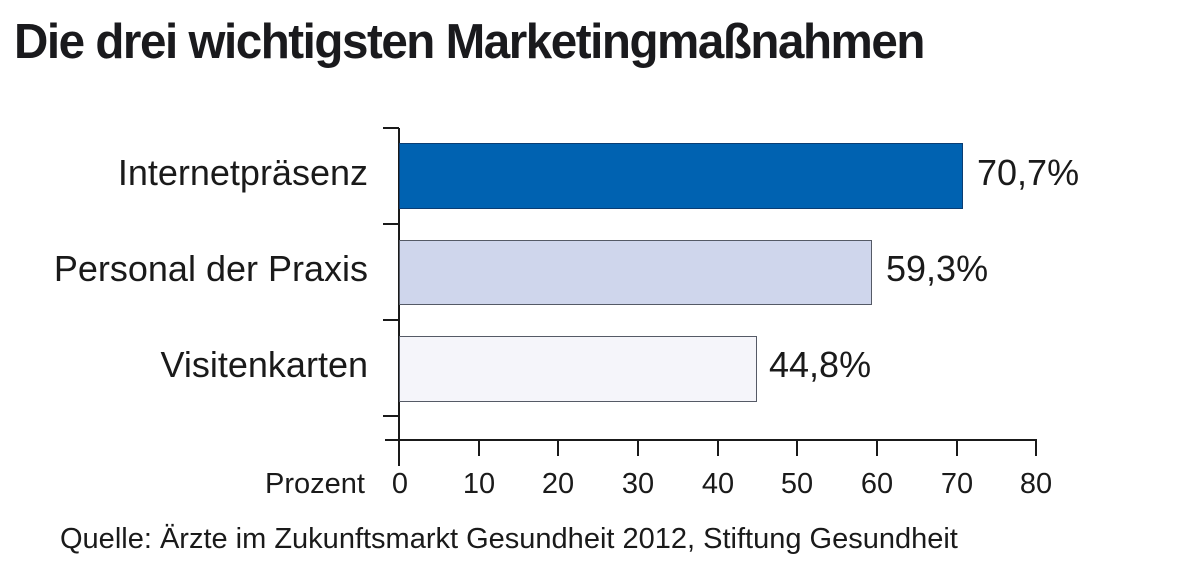 Image resolution: width=1200 pixels, height=570 pixels. I want to click on category-label-internetpraesenz: Internetpräsenz, so click(242, 172).